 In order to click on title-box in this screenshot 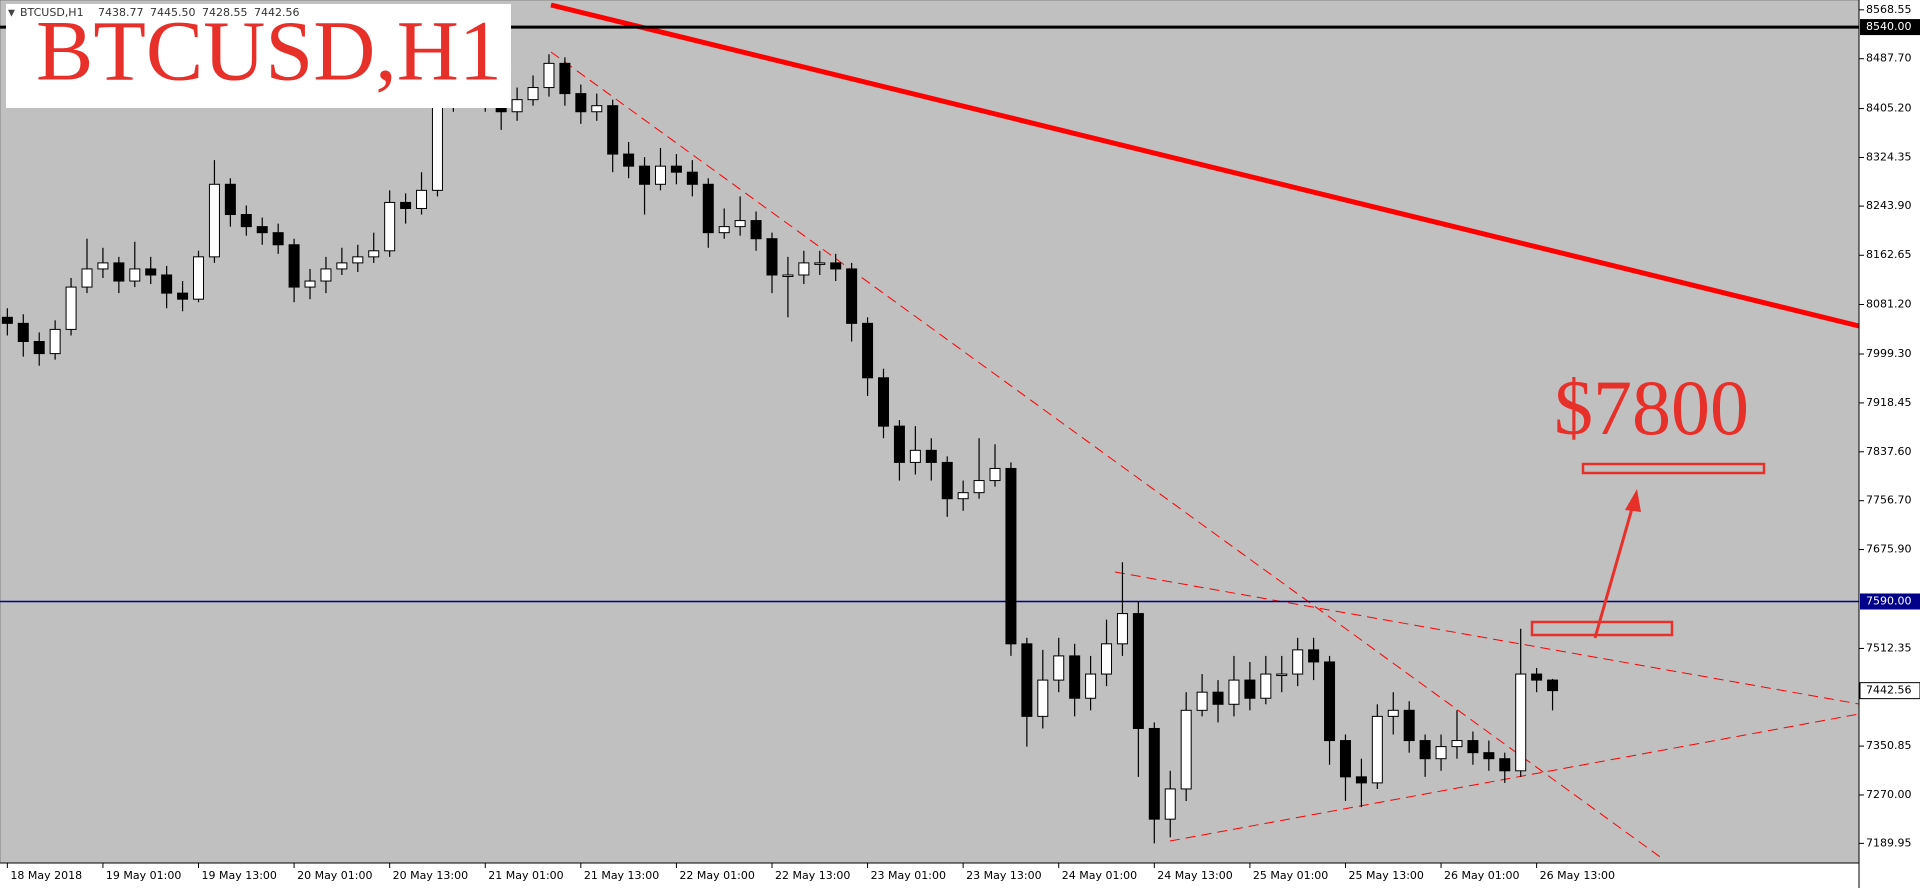, I will do `click(258, 56)`.